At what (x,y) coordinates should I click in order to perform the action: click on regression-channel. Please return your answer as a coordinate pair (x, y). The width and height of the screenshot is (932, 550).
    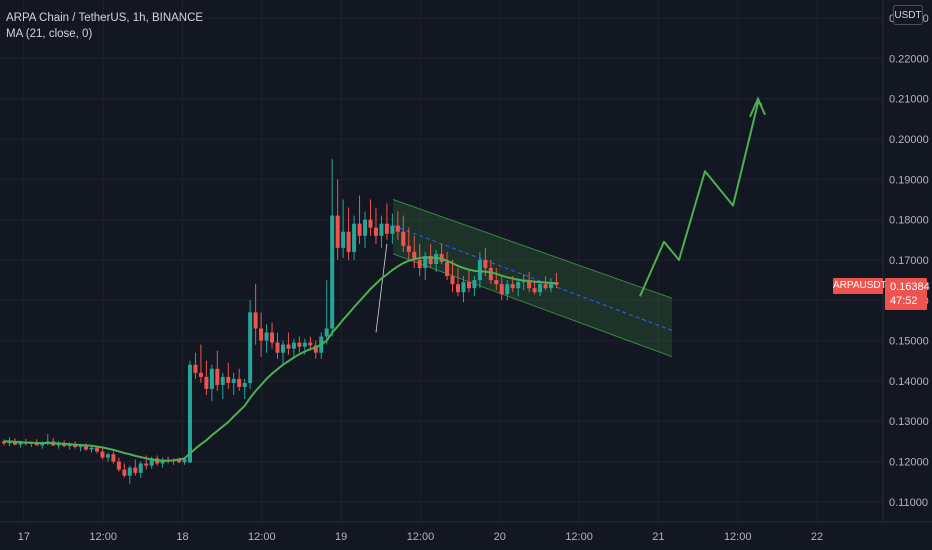
    Looking at the image, I should click on (532, 278).